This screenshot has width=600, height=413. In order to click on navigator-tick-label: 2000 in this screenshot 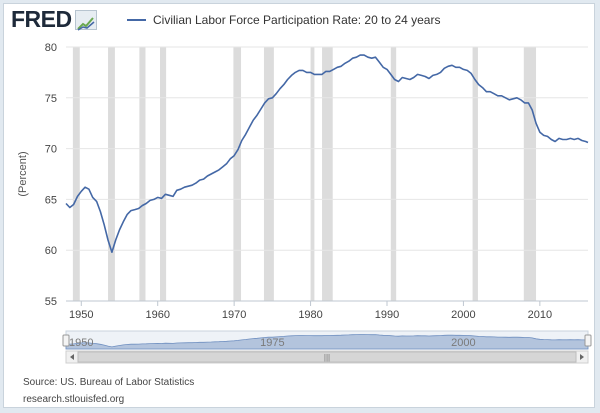, I will do `click(463, 343)`.